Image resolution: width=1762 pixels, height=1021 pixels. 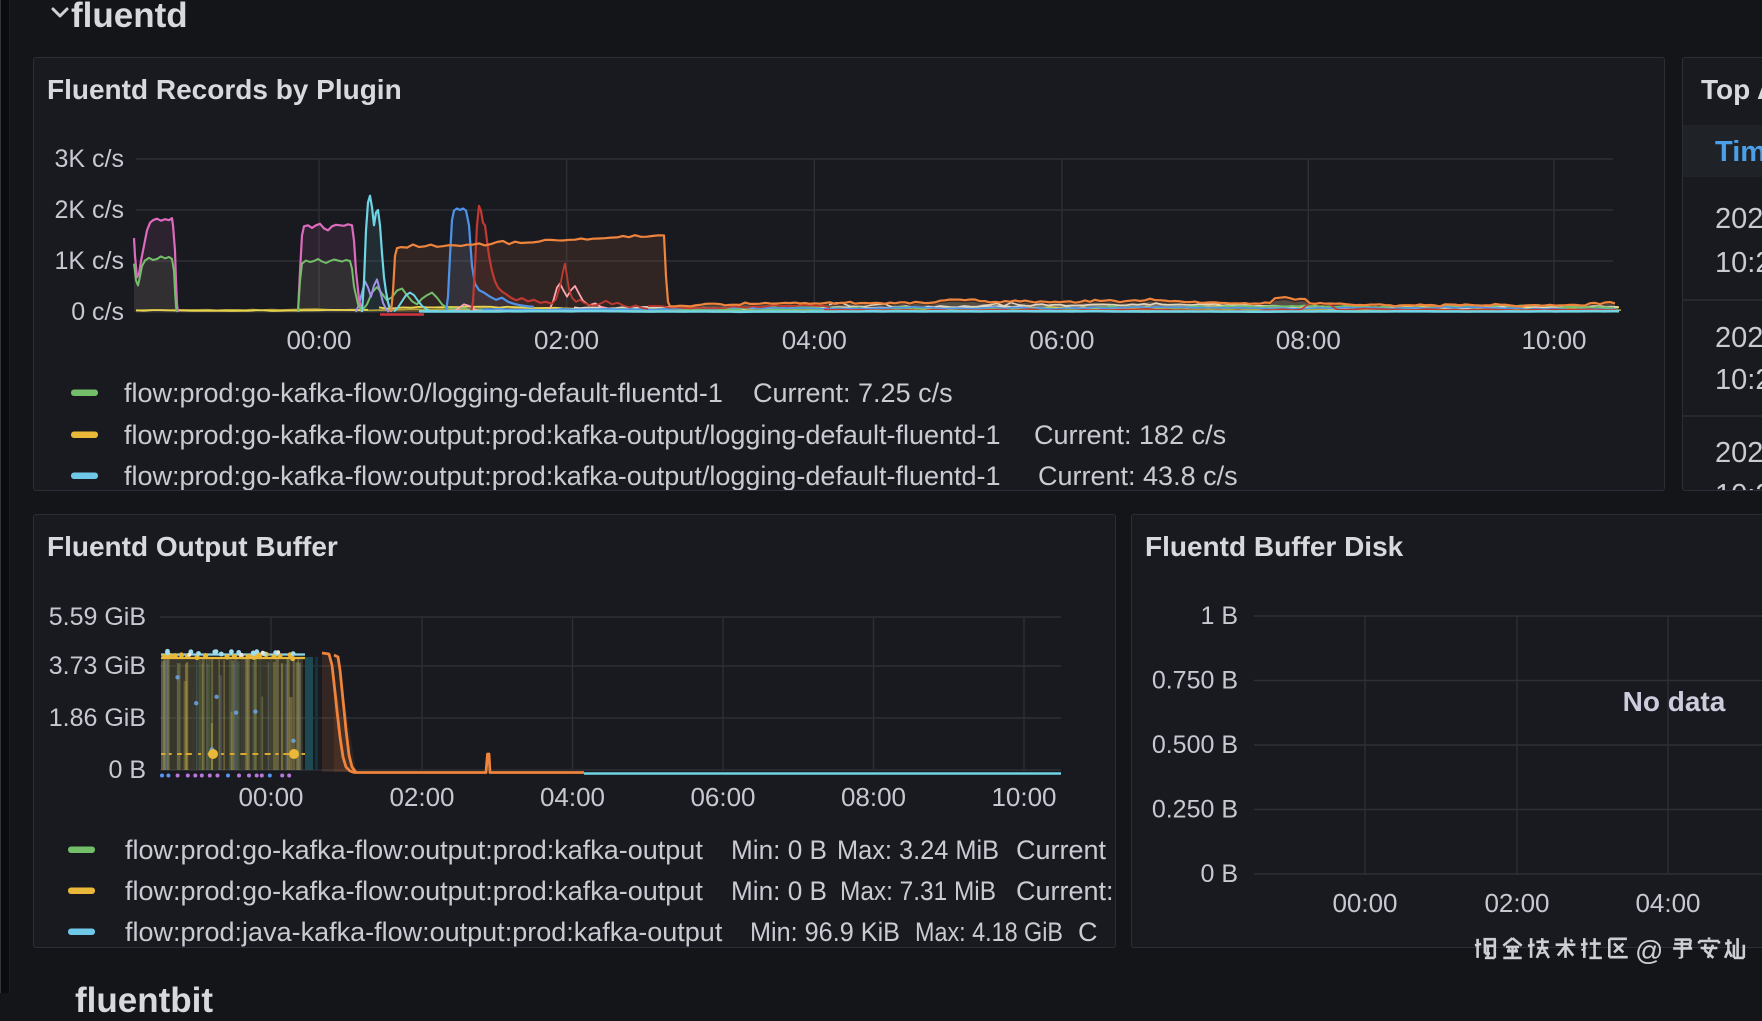 What do you see at coordinates (1195, 681) in the screenshot?
I see `svg-text: 0.750 B` at bounding box center [1195, 681].